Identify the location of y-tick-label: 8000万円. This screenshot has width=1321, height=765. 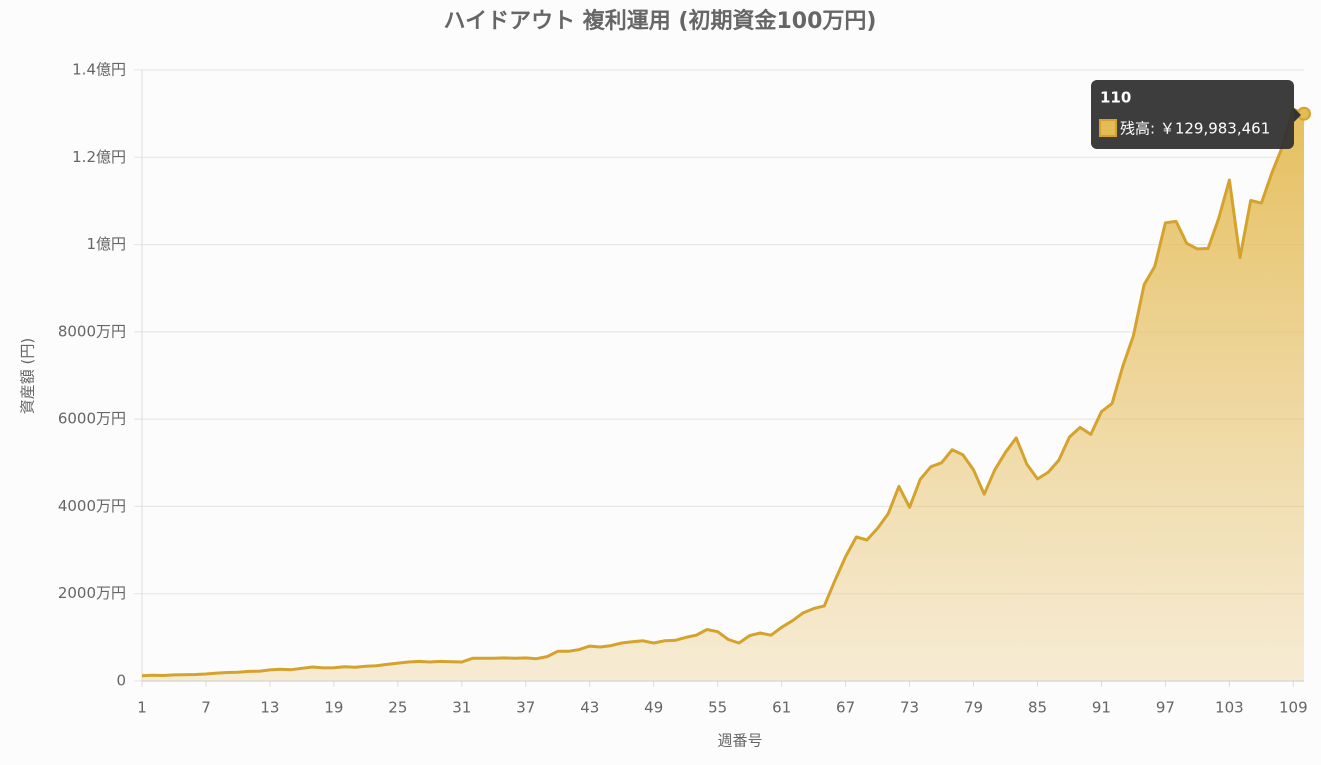
(92, 331).